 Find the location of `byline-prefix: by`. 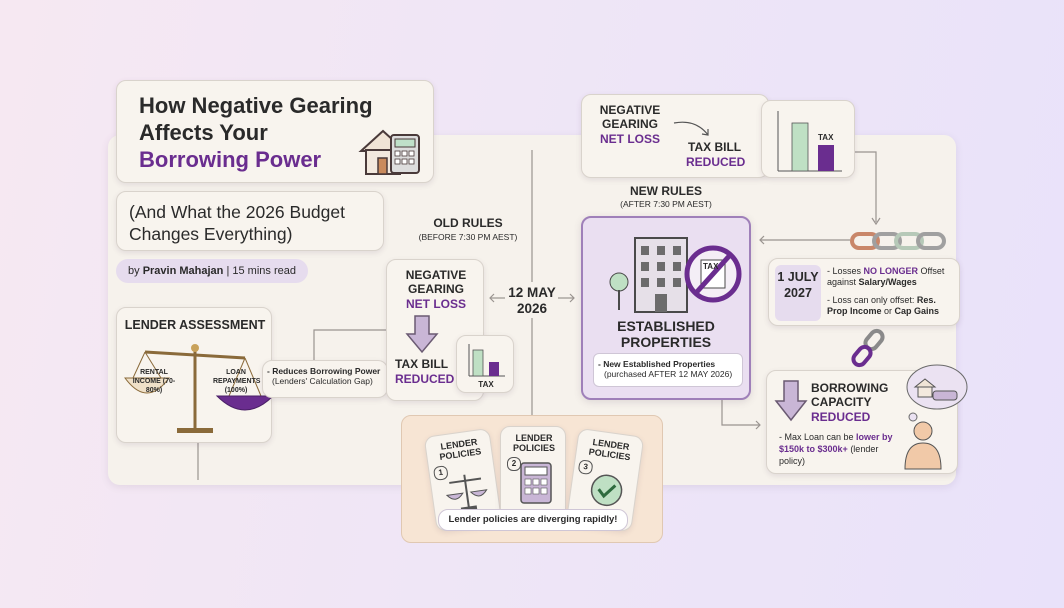

byline-prefix: by is located at coordinates (134, 271).